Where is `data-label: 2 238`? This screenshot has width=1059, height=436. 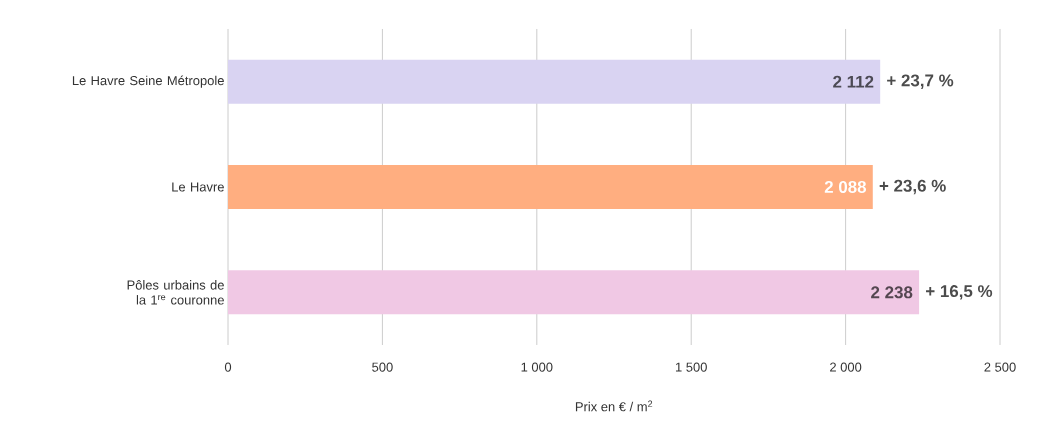 data-label: 2 238 is located at coordinates (892, 292).